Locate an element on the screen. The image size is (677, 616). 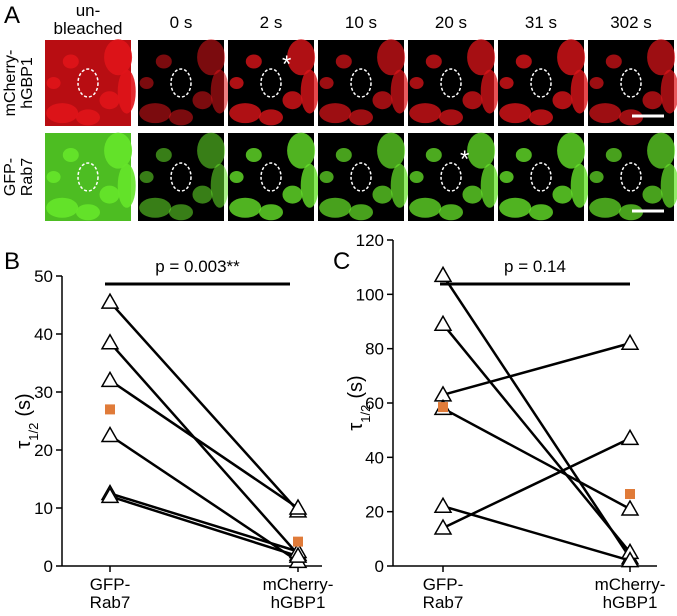
time-label: 302 s is located at coordinates (631, 22).